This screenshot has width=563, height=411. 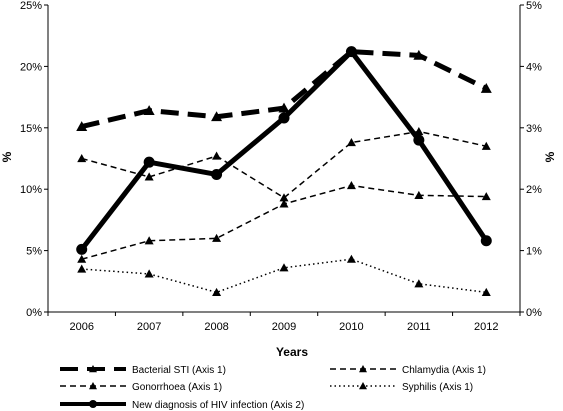 What do you see at coordinates (177, 387) in the screenshot?
I see `legend-label: Gonorrhoea (Axis 1)` at bounding box center [177, 387].